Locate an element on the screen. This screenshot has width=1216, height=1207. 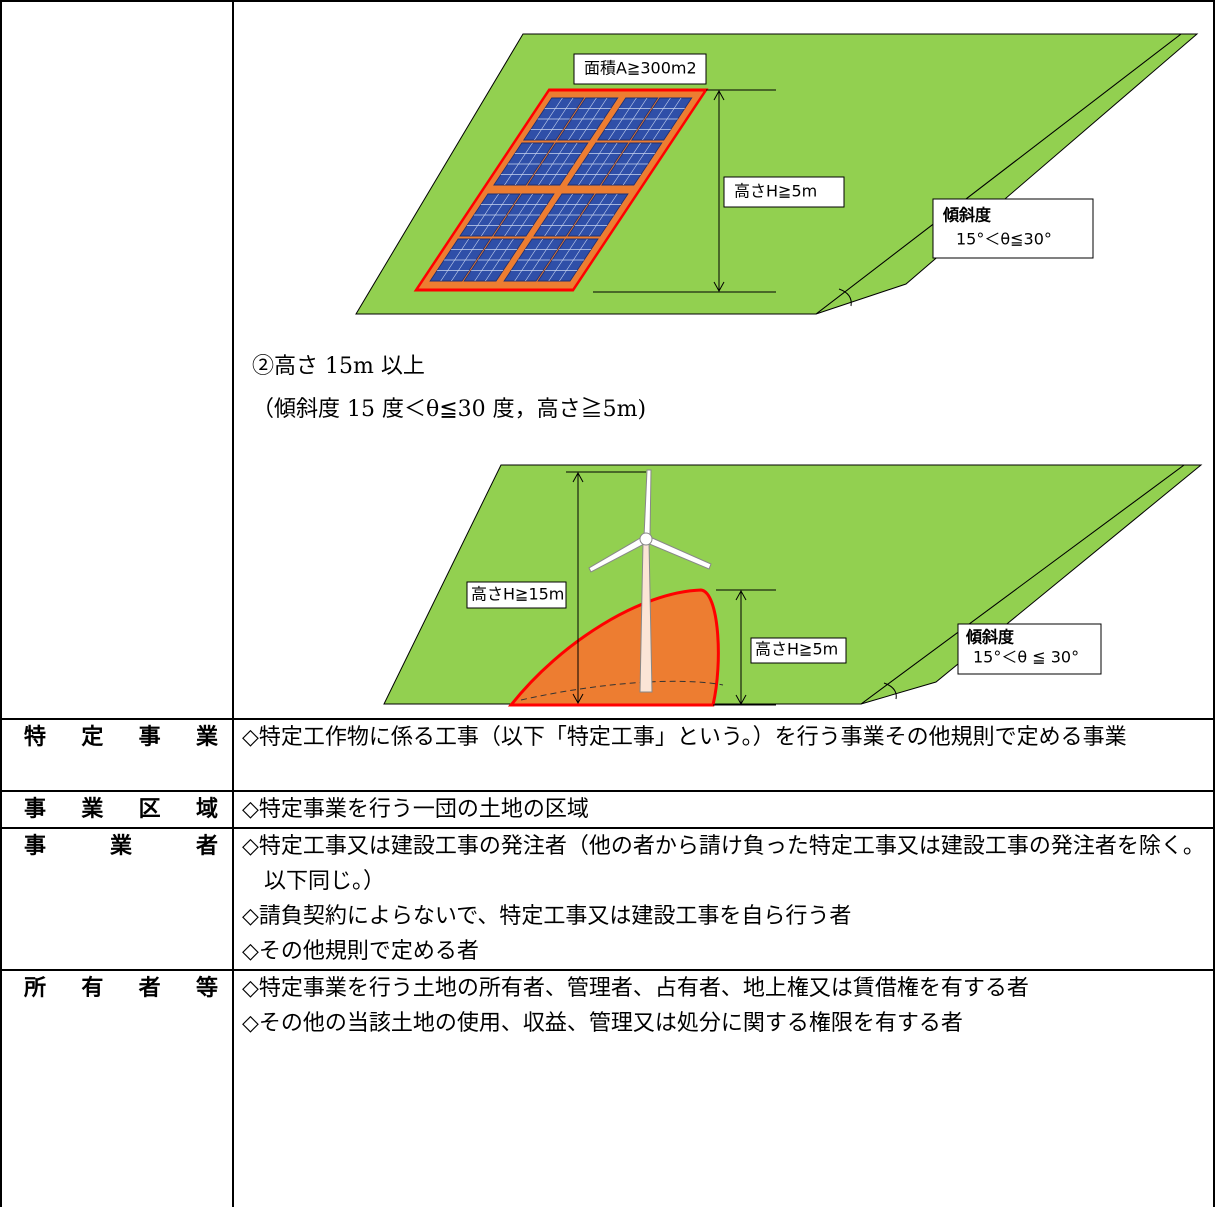
term: 事業区域 is located at coordinates (117, 809).